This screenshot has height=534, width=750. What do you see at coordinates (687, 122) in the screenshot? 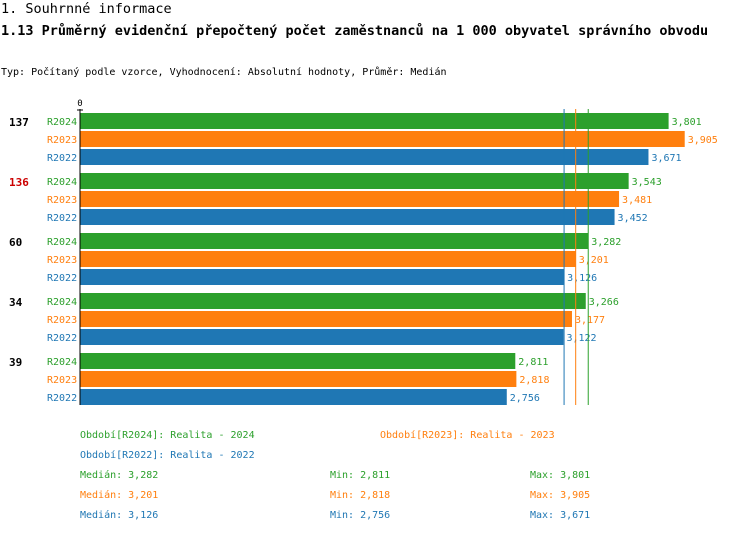
I see `data-label: 3,801` at bounding box center [687, 122].